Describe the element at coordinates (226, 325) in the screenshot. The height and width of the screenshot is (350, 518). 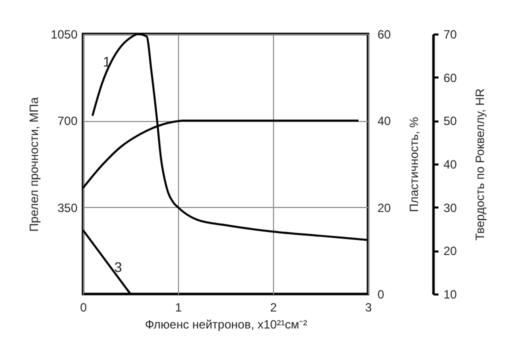
I see `x-axis-title: Флюенс нейтронов, x10²¹см⁻²` at that location.